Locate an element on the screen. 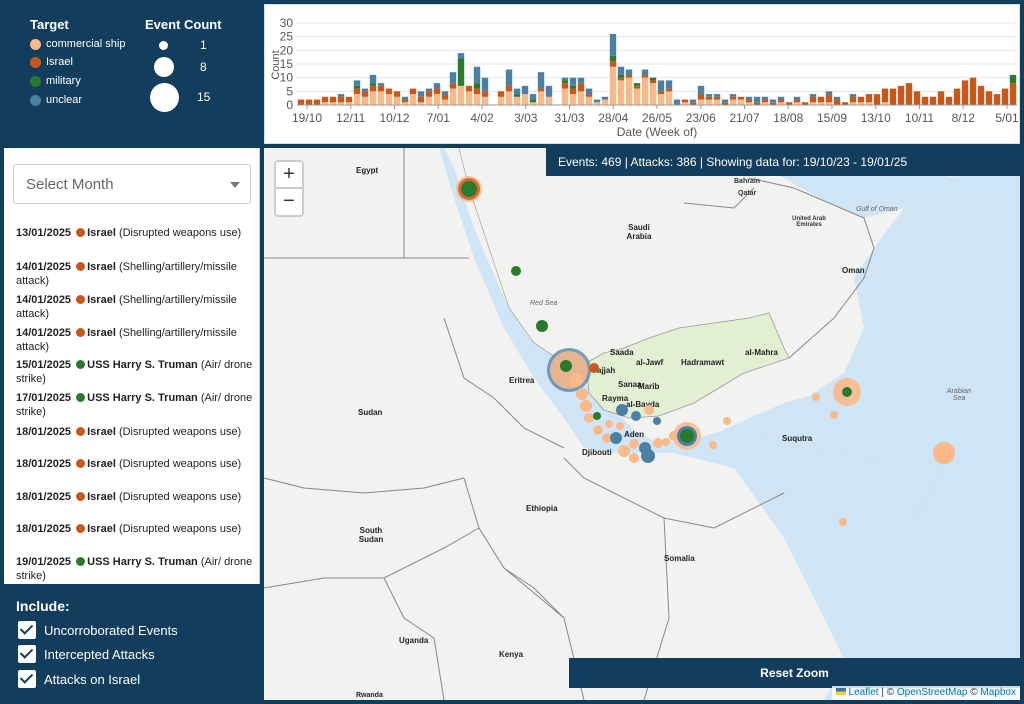 Image resolution: width=1024 pixels, height=704 pixels. checkbox-uncorroborated: Uncorroborated Events is located at coordinates (98, 630).